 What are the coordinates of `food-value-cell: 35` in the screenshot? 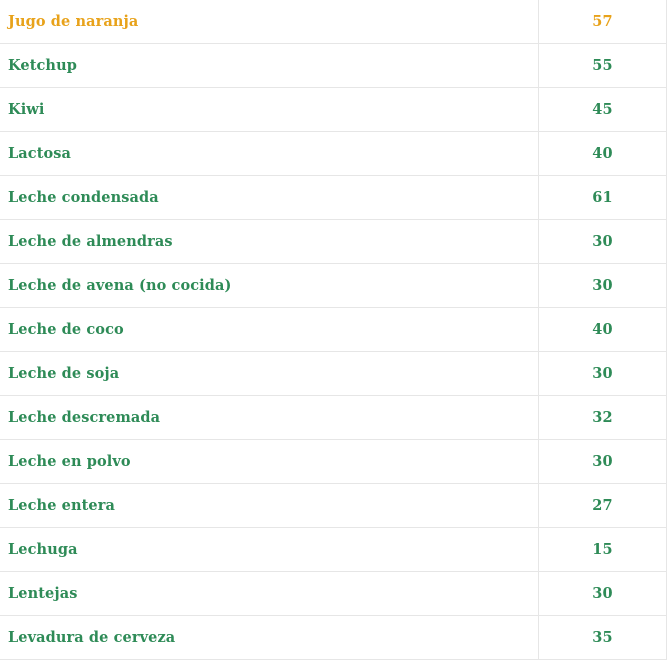 It's located at (602, 637).